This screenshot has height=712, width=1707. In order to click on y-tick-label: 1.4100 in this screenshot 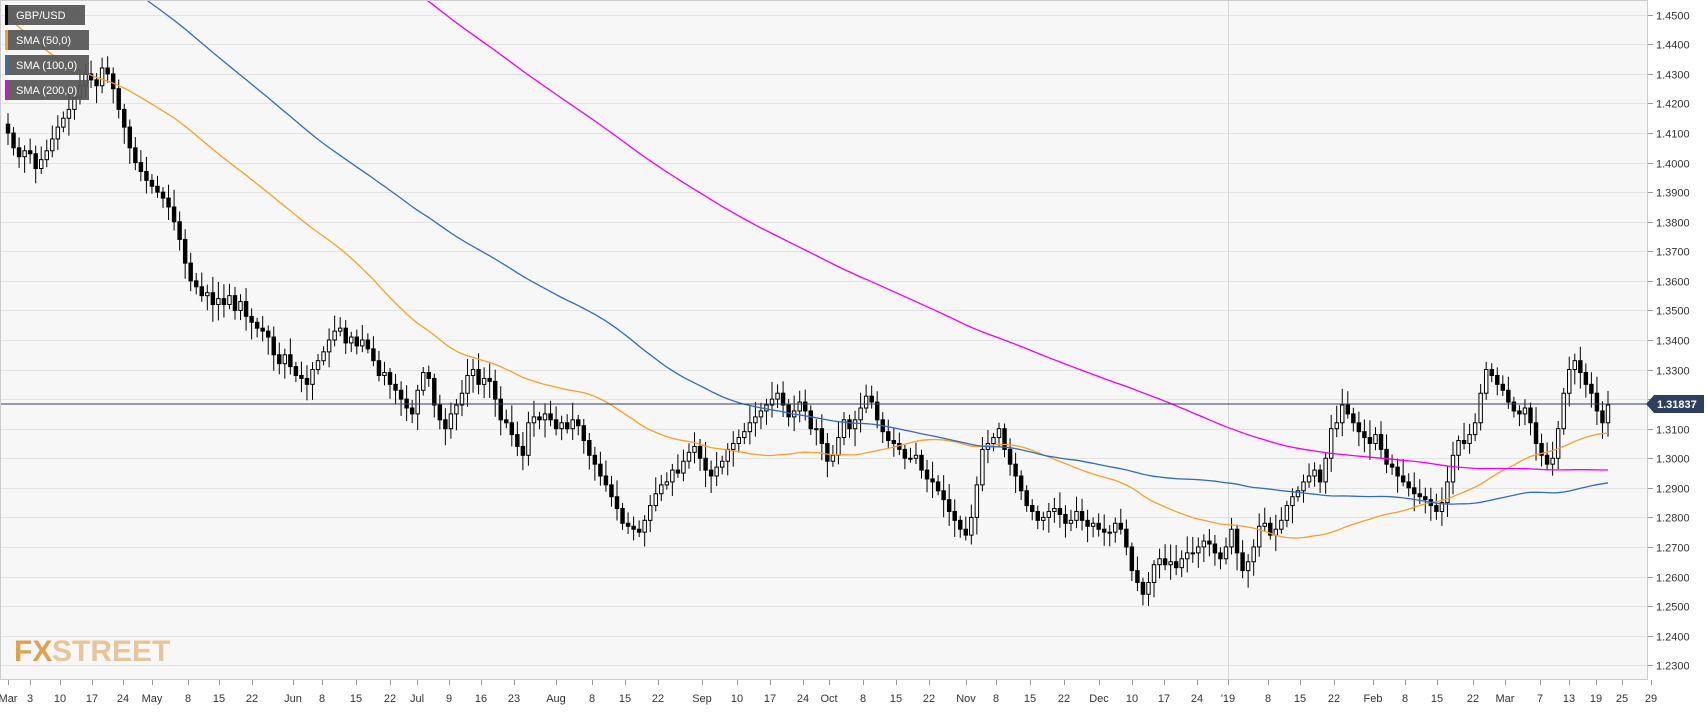, I will do `click(1673, 135)`.